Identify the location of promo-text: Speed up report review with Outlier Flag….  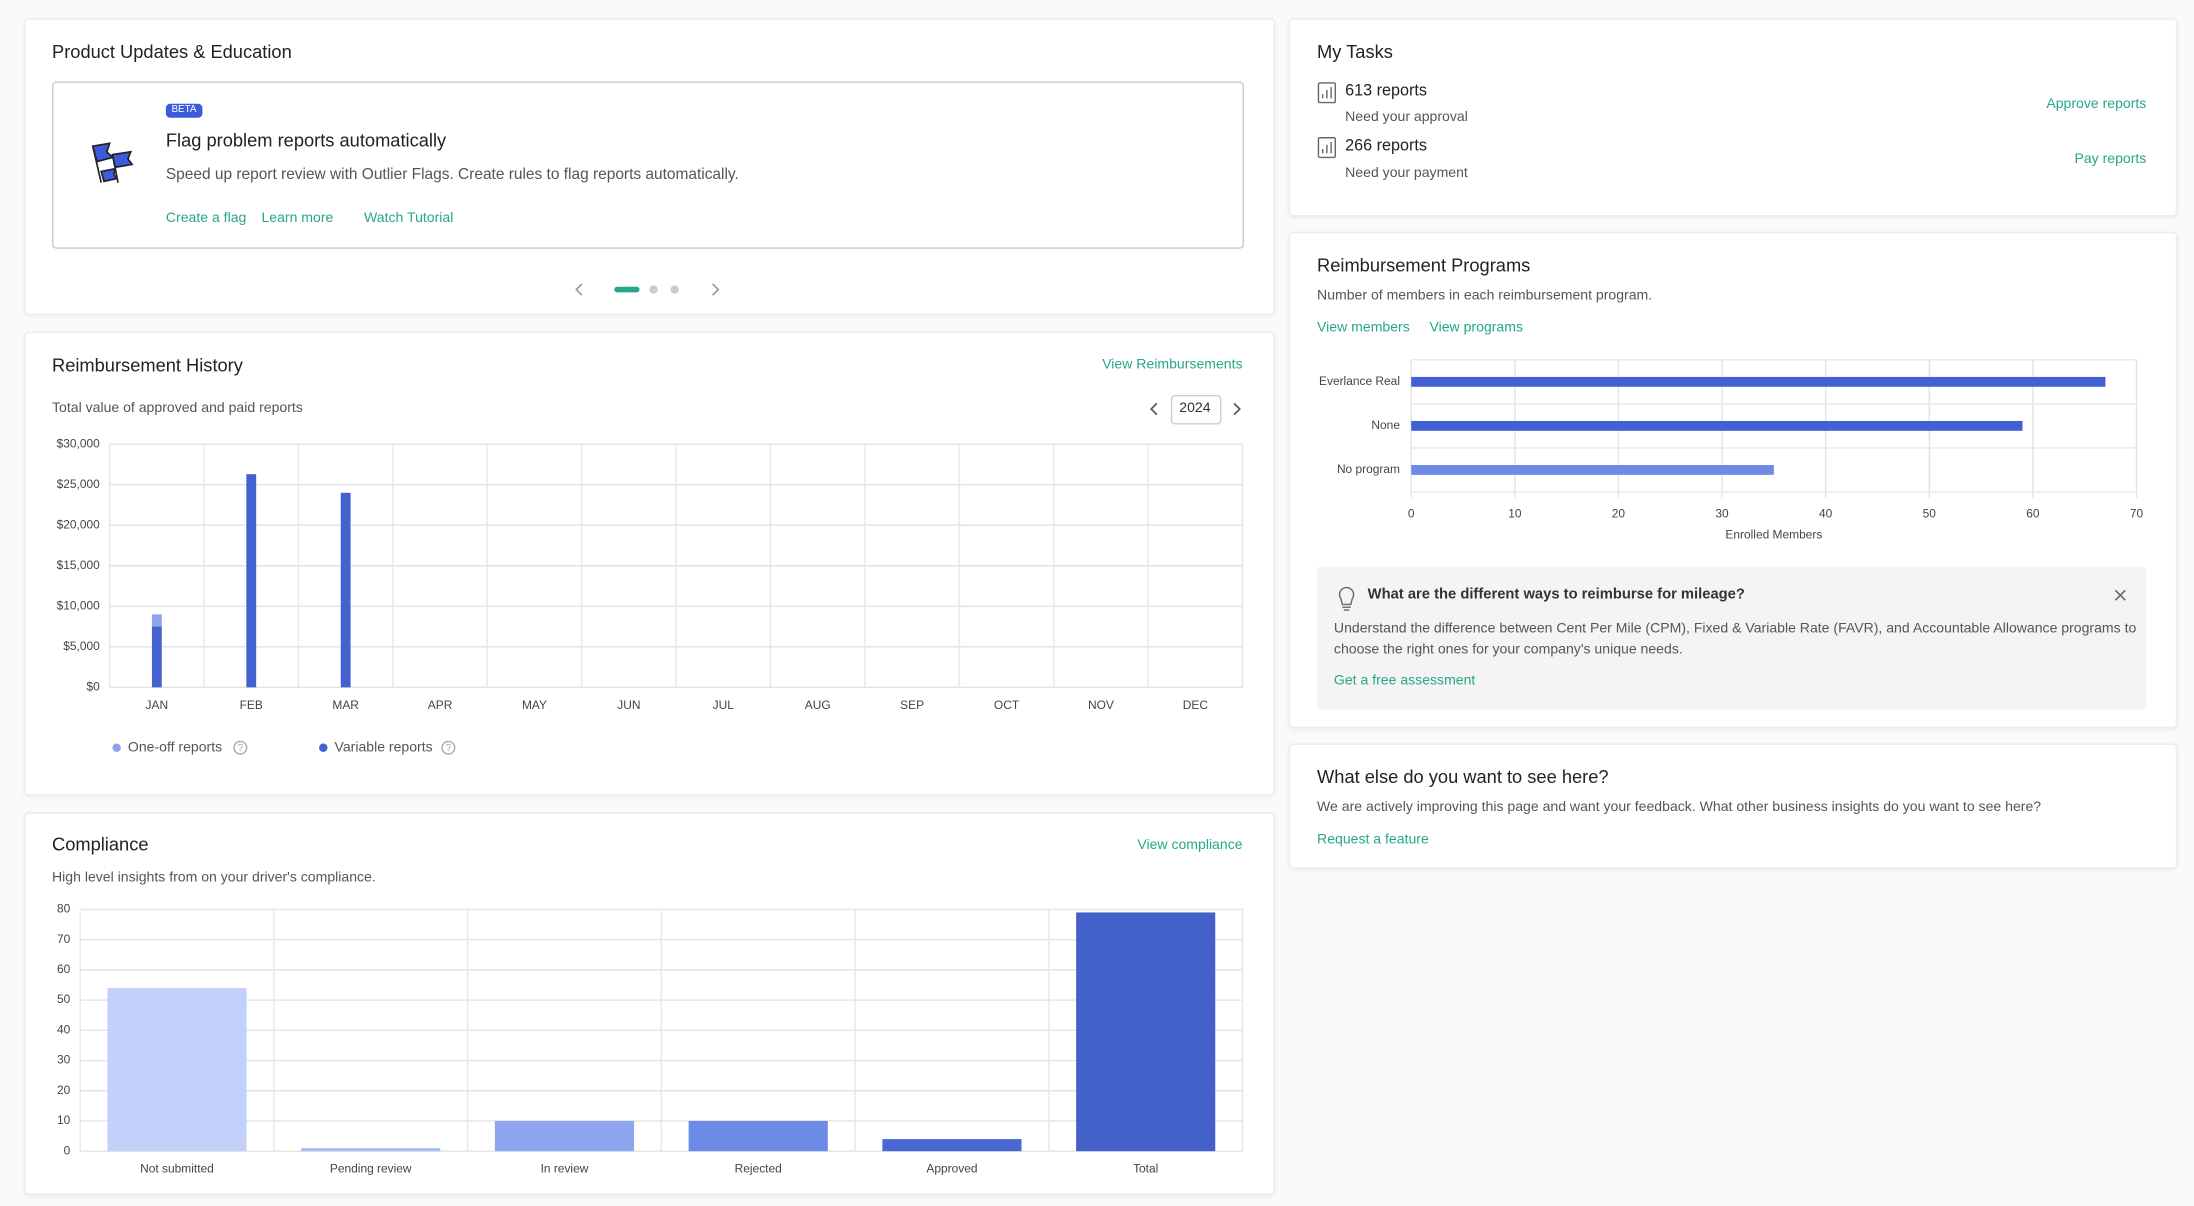
(452, 175).